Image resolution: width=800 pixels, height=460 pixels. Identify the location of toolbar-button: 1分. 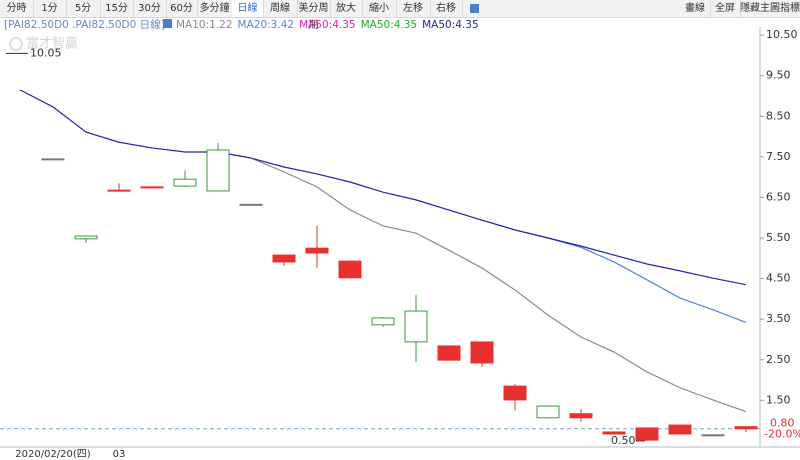
(50, 8).